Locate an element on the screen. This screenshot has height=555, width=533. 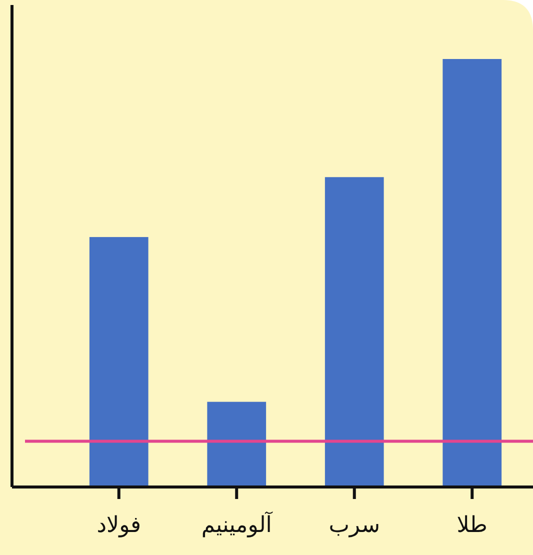
x-tick-label: آلومینیم is located at coordinates (237, 524).